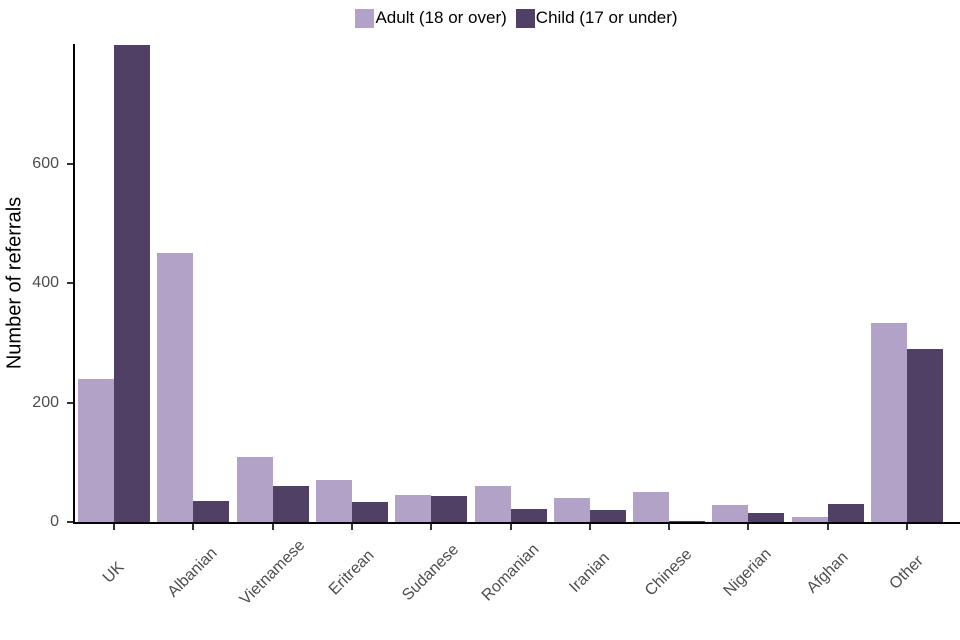 Image resolution: width=960 pixels, height=640 pixels. Describe the element at coordinates (651, 506) in the screenshot. I see `bar-adult-chinese` at that location.